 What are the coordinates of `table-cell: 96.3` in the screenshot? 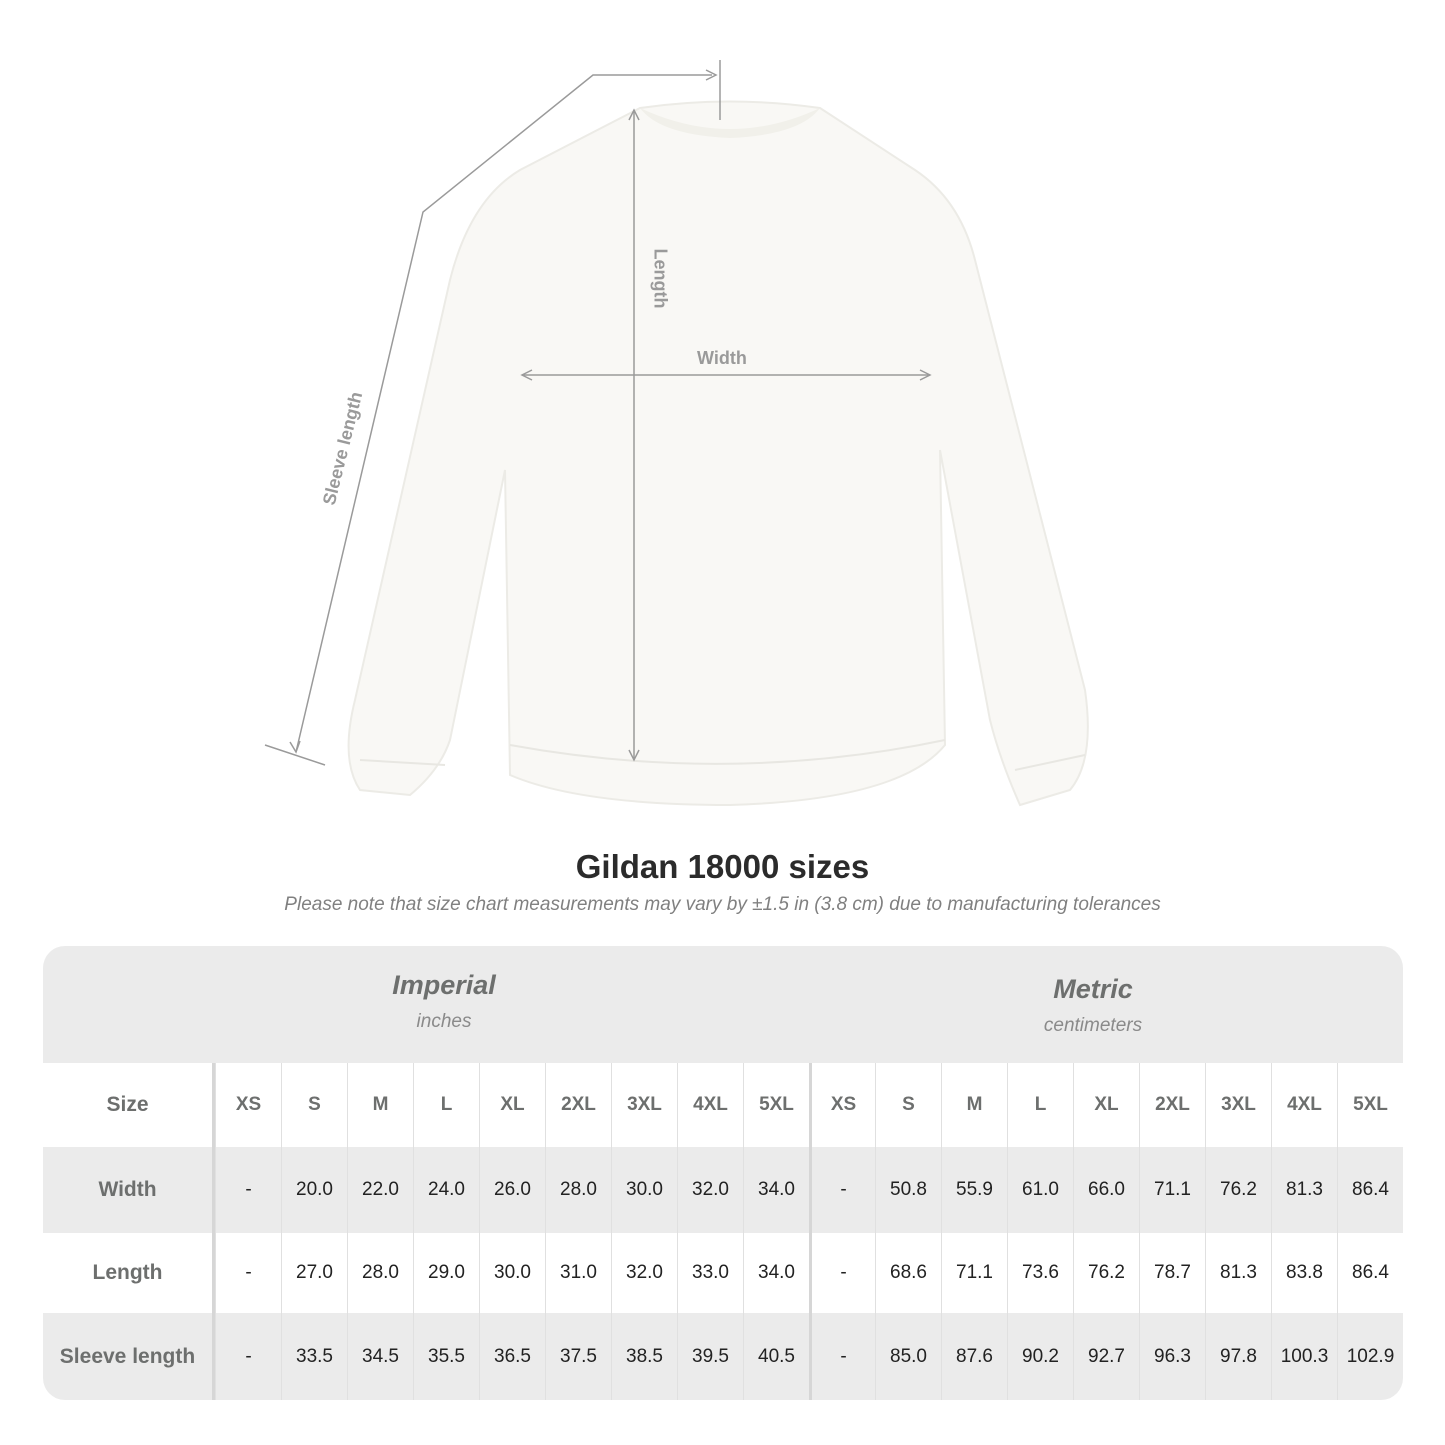 It's located at (1172, 1356).